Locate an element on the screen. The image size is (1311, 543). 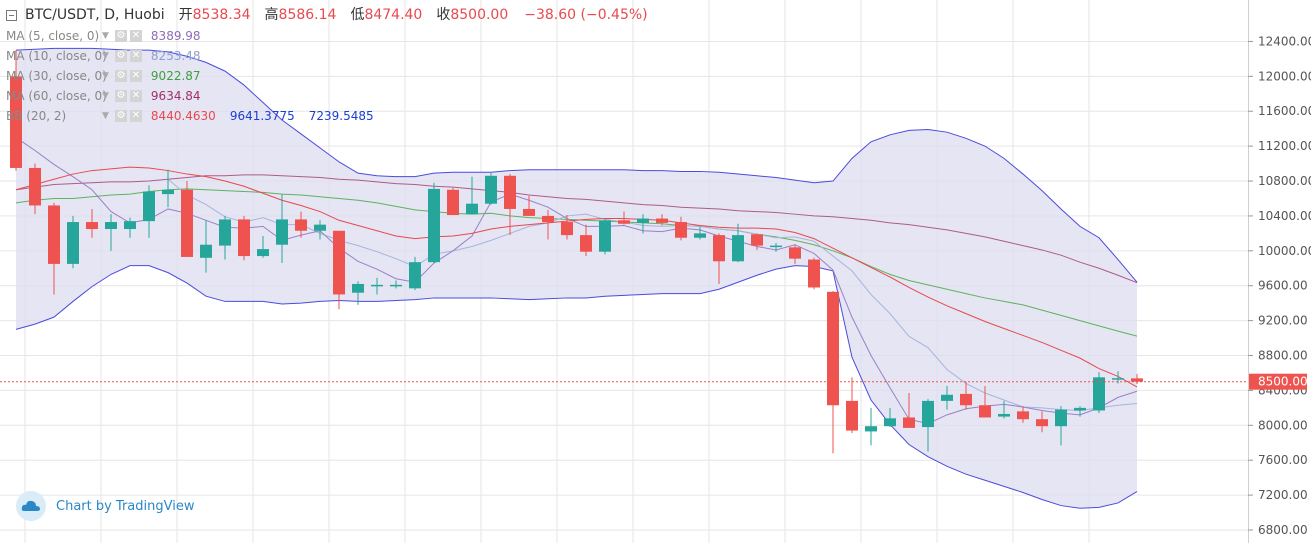
indicator-row: BB (20, 2) ▼ ⚙ ✕ 8440.4630 9641.3775 7239.5485 is located at coordinates (327, 116).